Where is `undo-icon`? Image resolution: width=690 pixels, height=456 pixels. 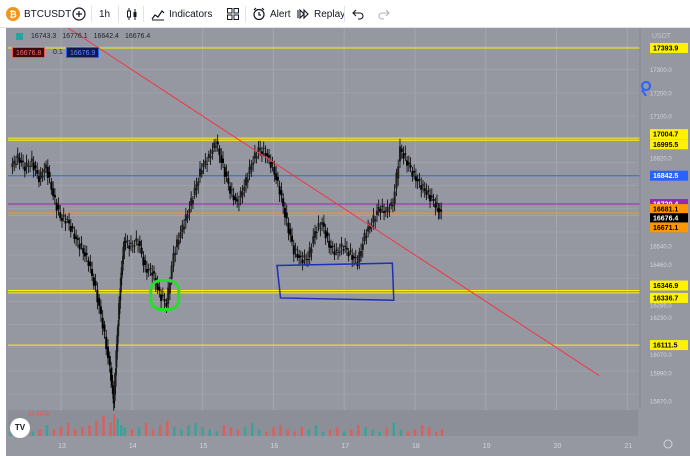 undo-icon is located at coordinates (358, 14).